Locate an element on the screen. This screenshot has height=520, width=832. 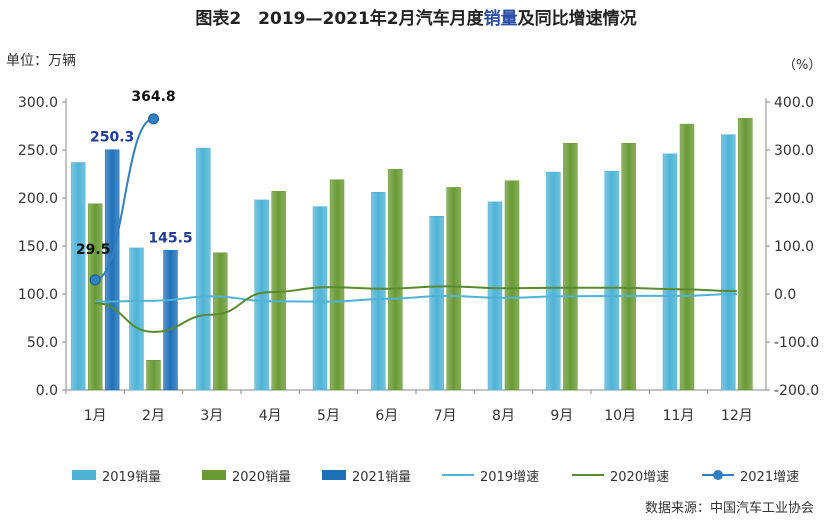
y-left-tick-label: 100.0 is located at coordinates (38, 295).